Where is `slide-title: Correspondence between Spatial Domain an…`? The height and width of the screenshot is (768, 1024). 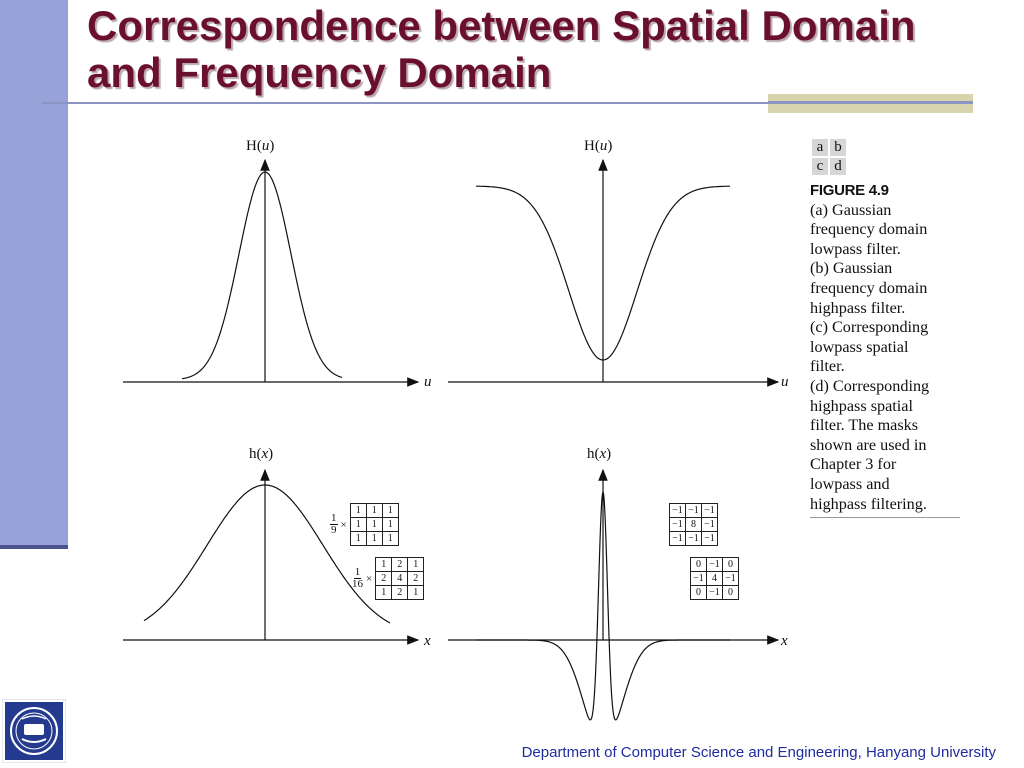 slide-title: Correspondence between Spatial Domain an… is located at coordinates (547, 49).